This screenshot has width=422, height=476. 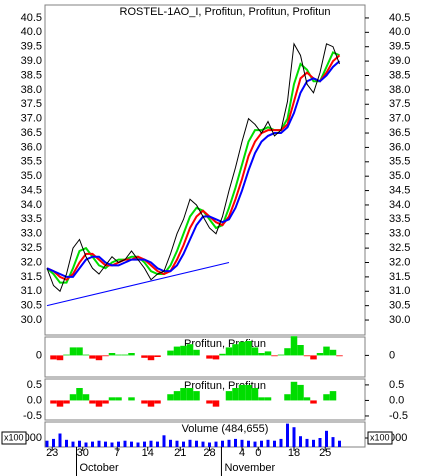 I want to click on y-tick-label: 38.0, so click(x=31, y=90).